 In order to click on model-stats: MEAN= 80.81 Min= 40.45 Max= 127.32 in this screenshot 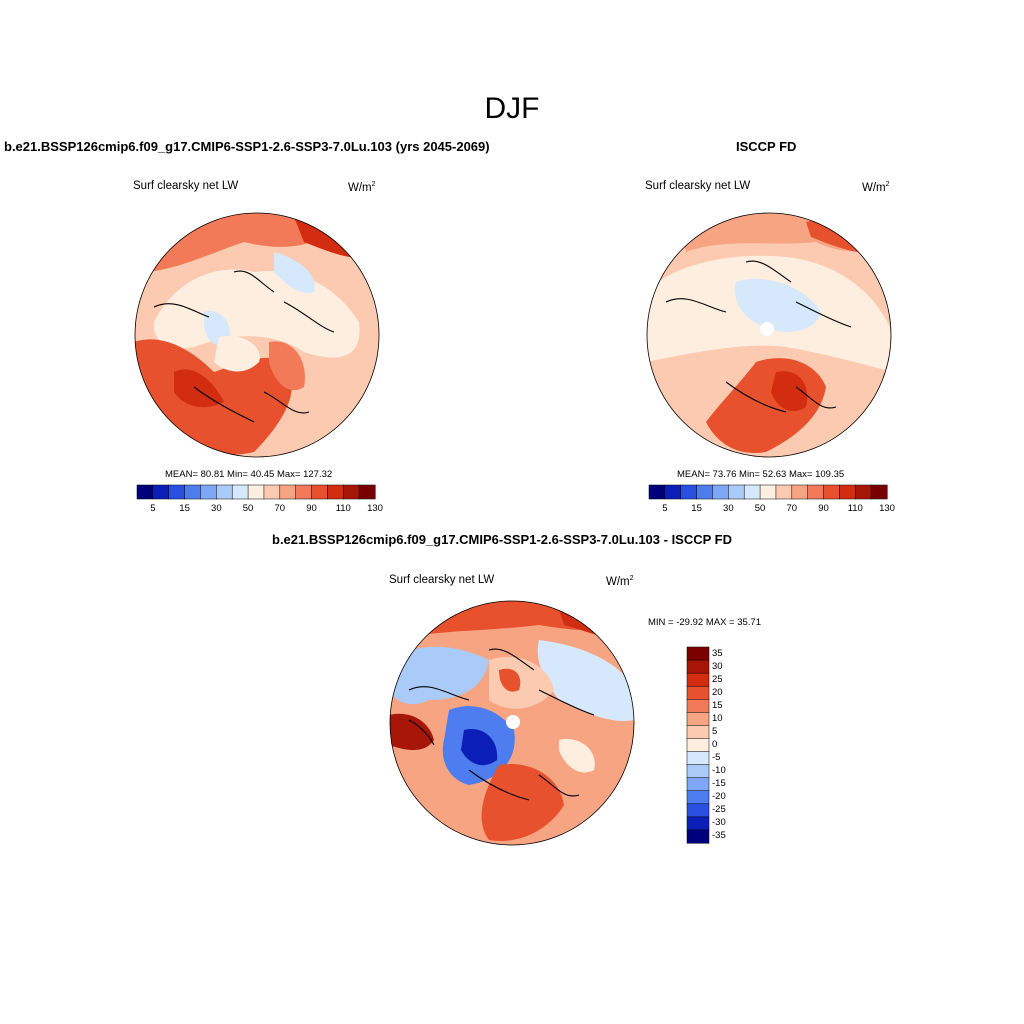, I will do `click(249, 474)`.